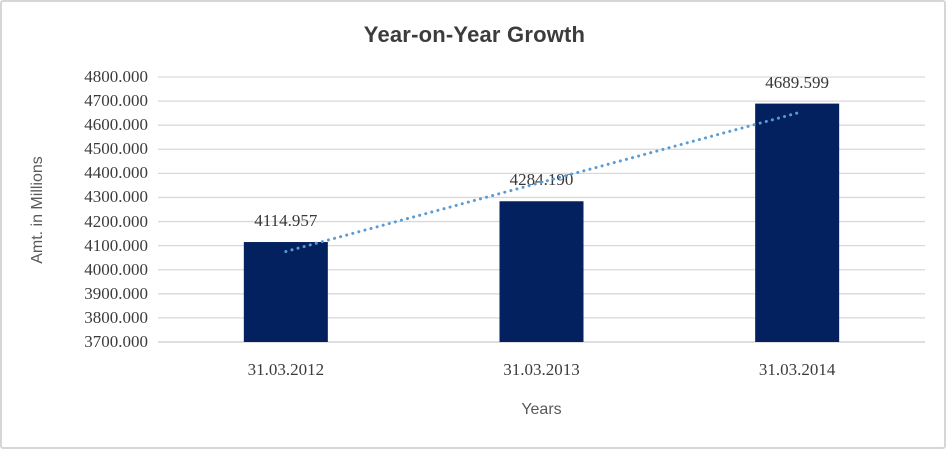  Describe the element at coordinates (474, 34) in the screenshot. I see `chart-title: Year-on-Year Growth` at that location.